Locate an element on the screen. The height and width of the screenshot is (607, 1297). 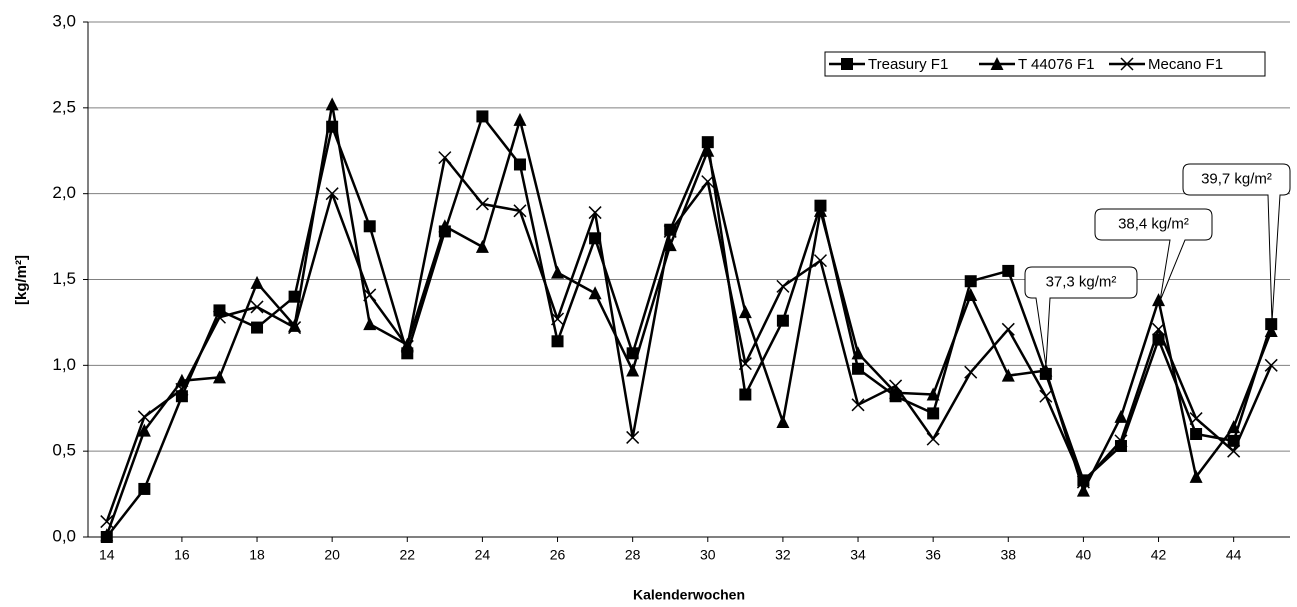
y-tick-label: 1,0 is located at coordinates (64, 364).